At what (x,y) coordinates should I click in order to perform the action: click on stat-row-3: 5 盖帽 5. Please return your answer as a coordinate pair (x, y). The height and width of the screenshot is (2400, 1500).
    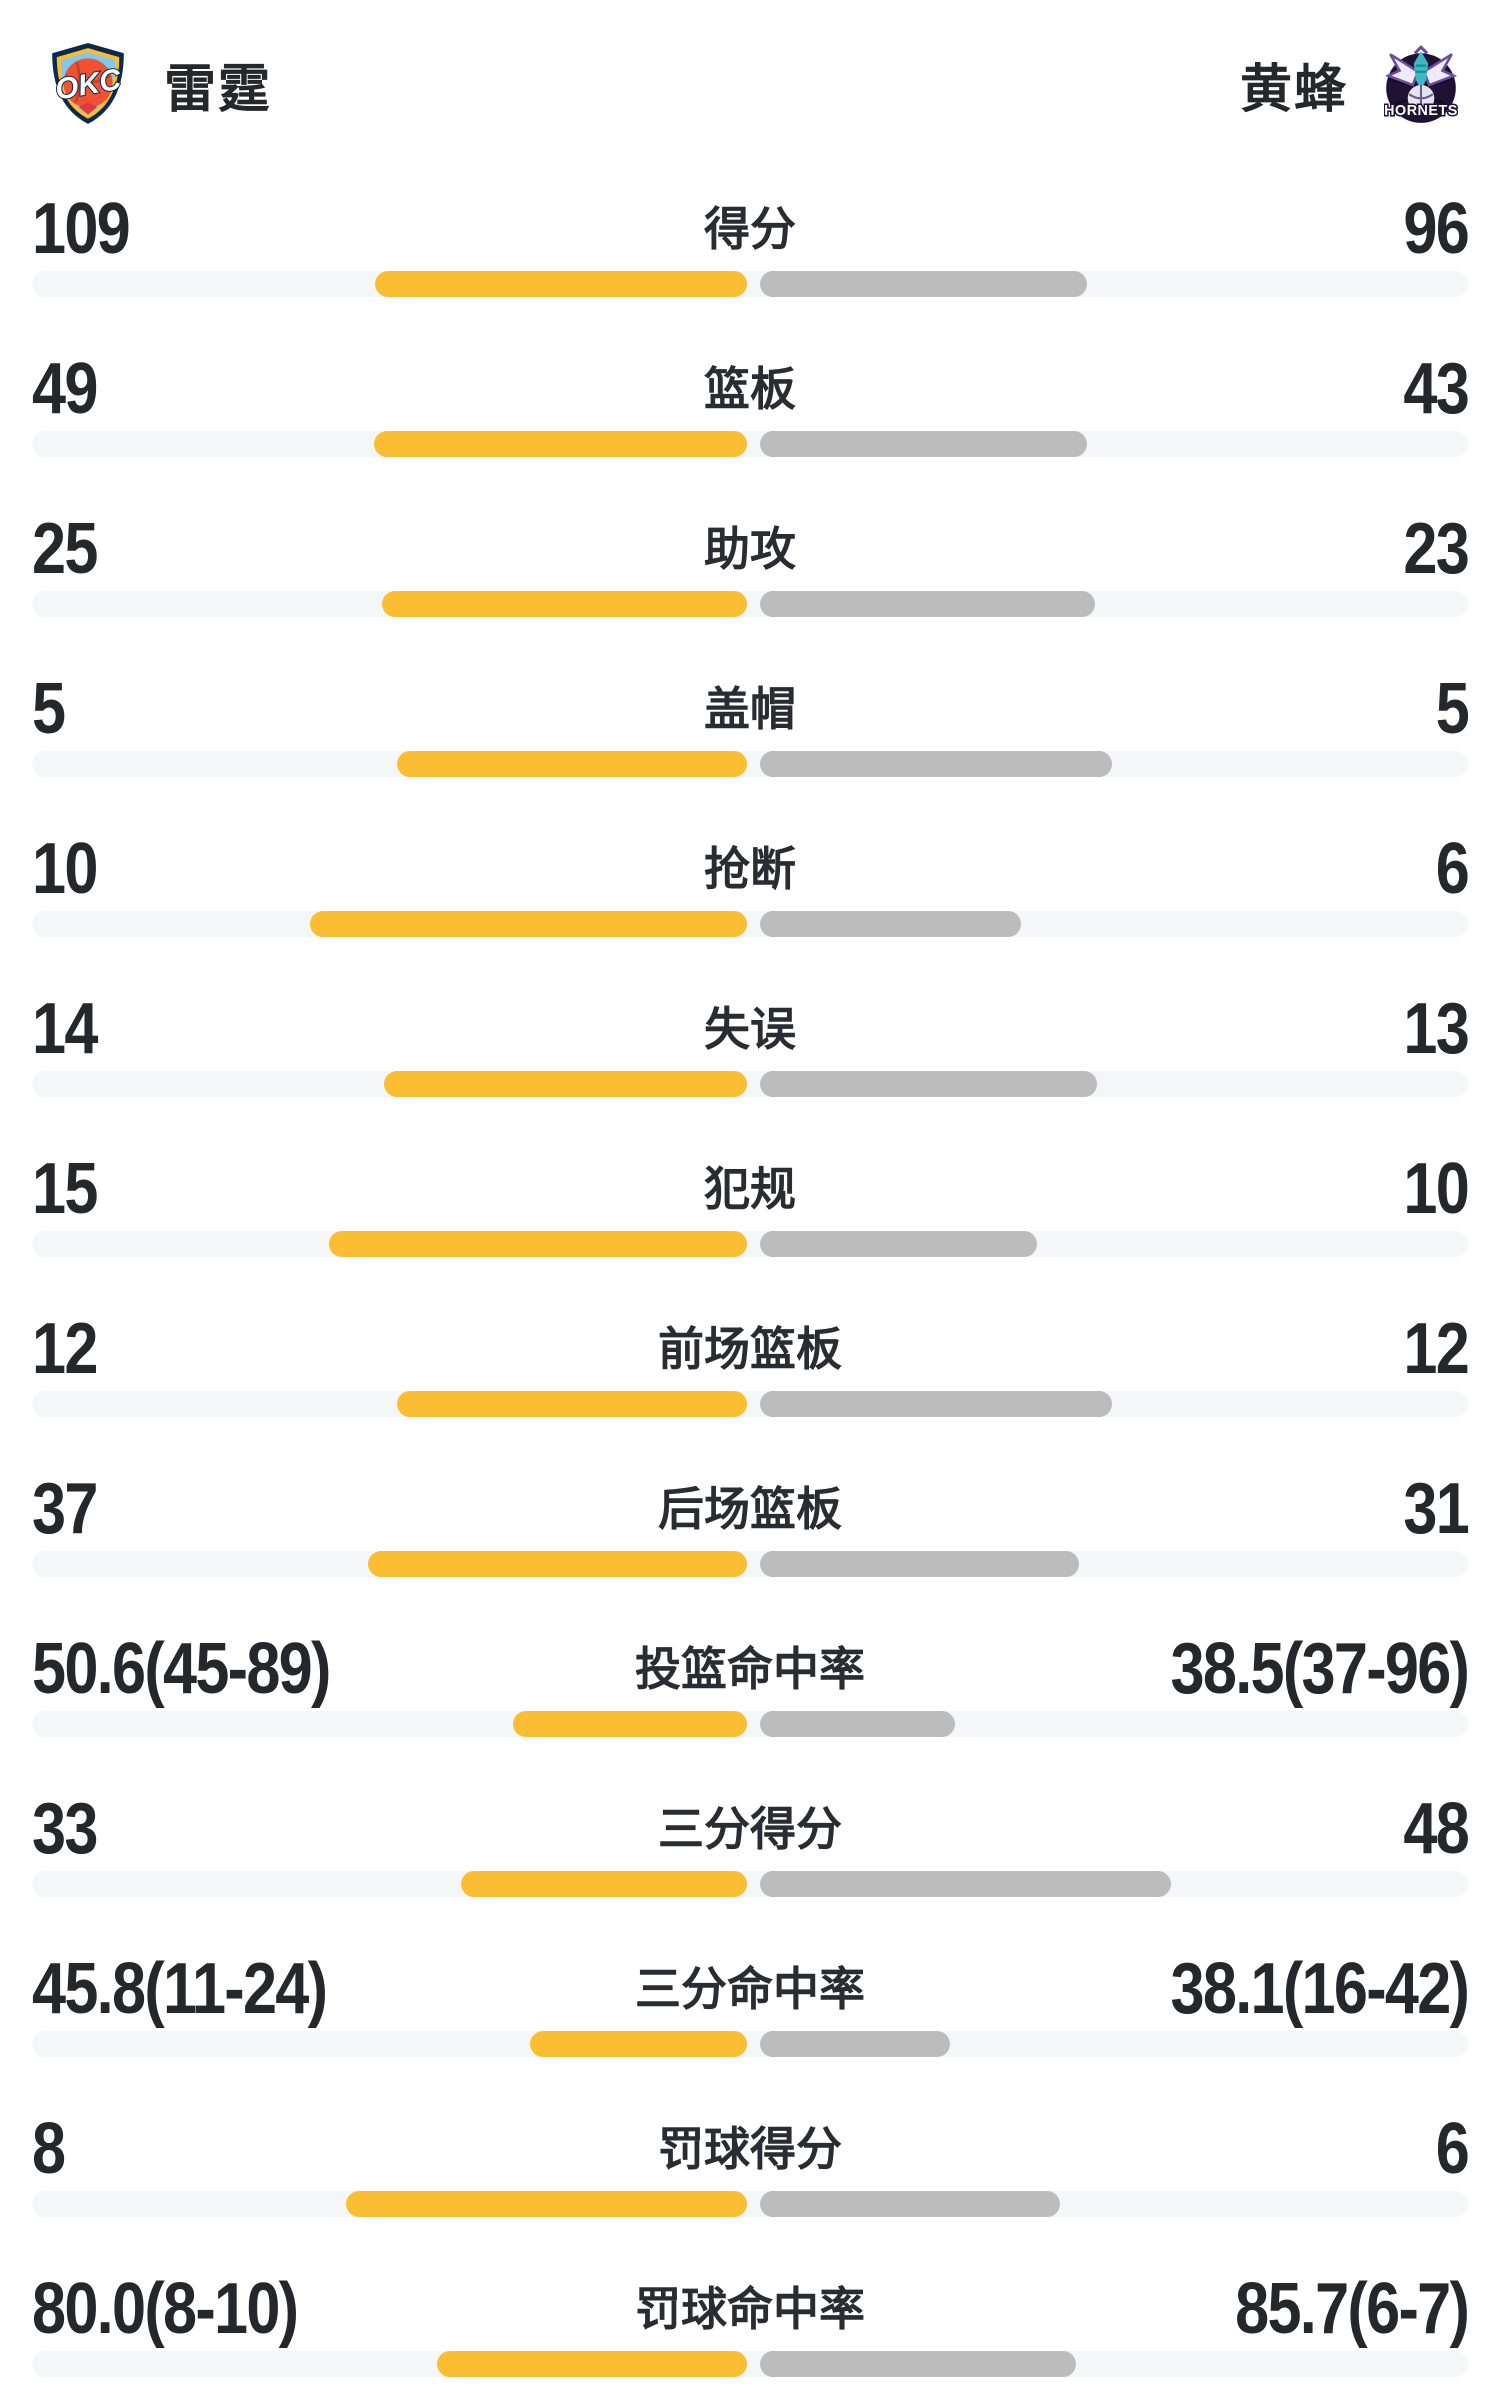
    Looking at the image, I should click on (750, 723).